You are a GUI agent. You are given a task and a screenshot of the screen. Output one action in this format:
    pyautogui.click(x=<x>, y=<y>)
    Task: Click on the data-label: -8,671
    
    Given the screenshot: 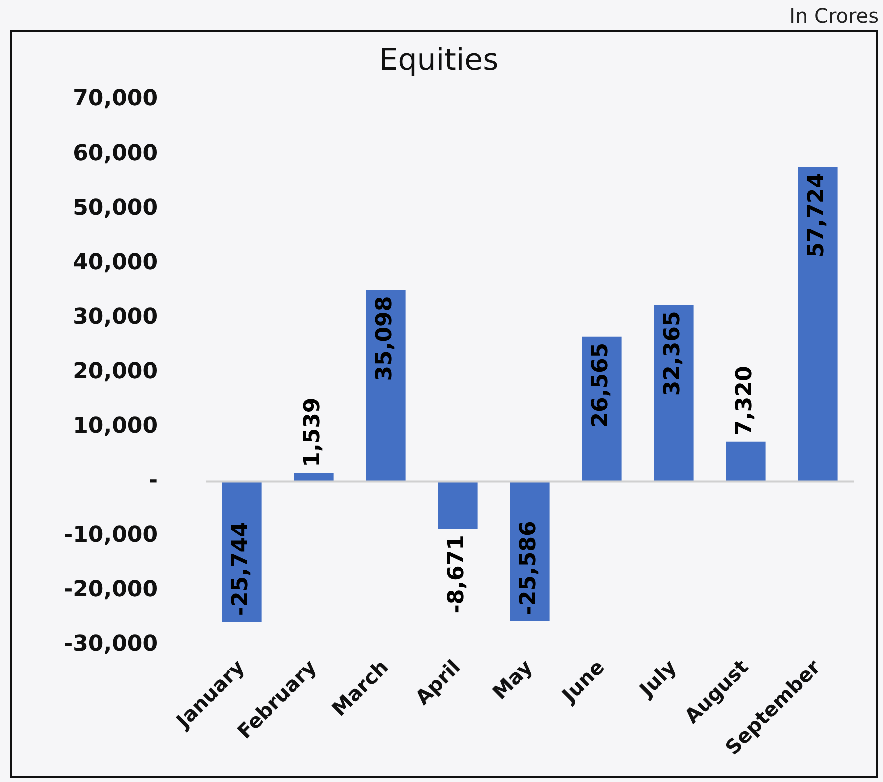 What is the action you would take?
    pyautogui.click(x=457, y=574)
    